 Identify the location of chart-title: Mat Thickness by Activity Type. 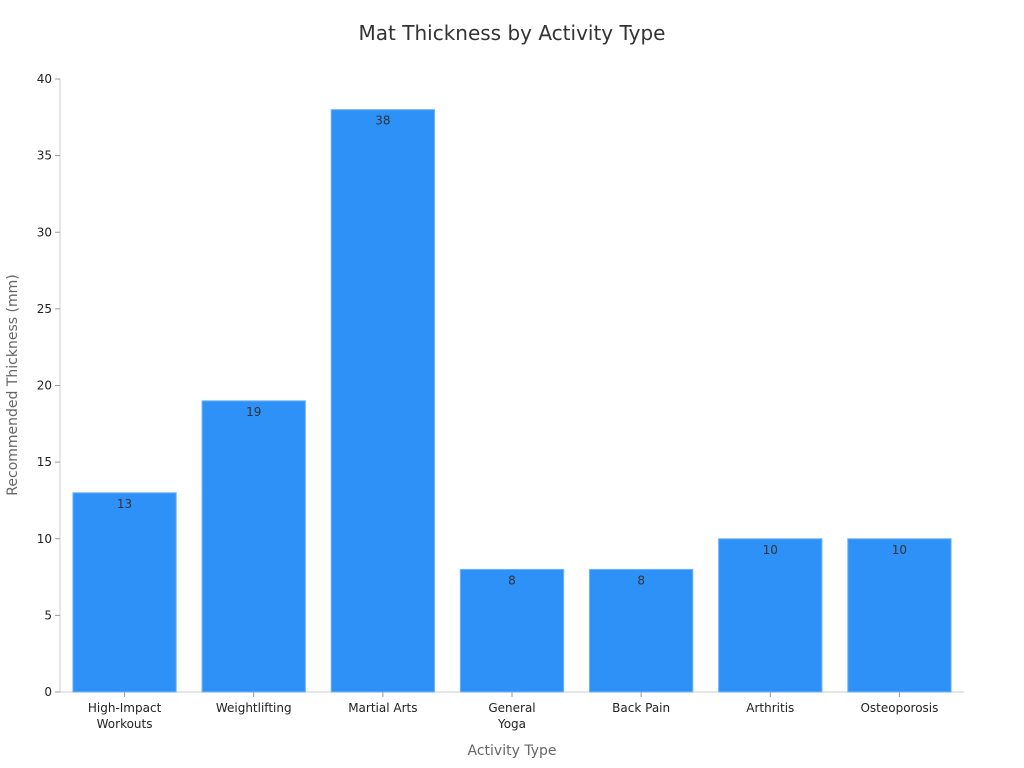
(512, 33).